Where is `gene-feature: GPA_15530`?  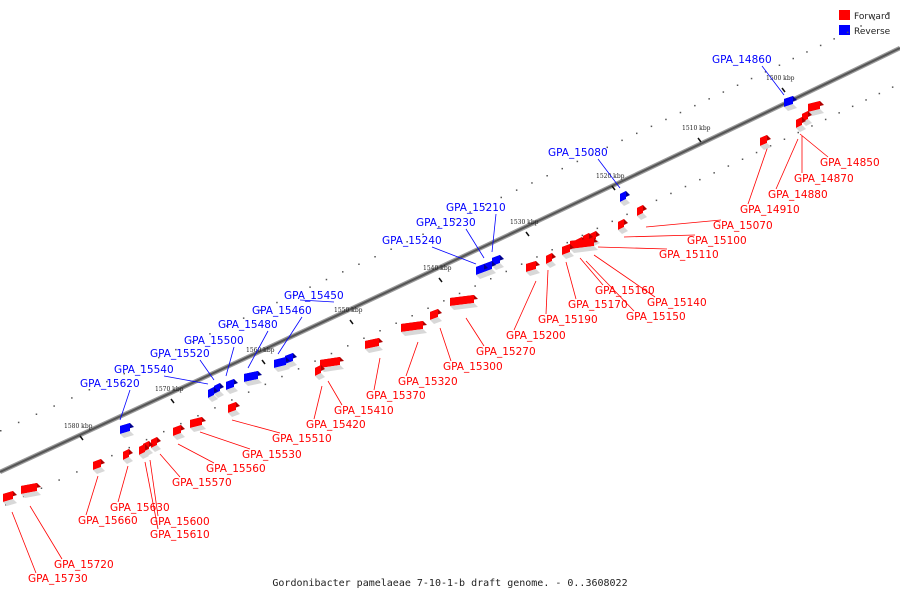 gene-feature: GPA_15530 is located at coordinates (246, 439).